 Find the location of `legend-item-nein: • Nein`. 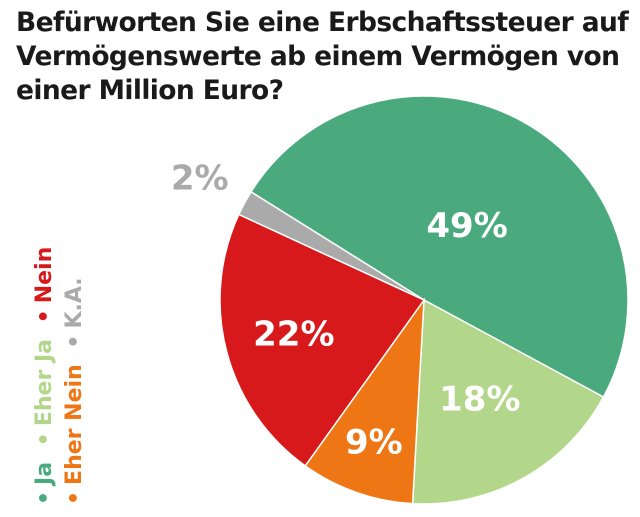

legend-item-nein: • Nein is located at coordinates (44, 285).